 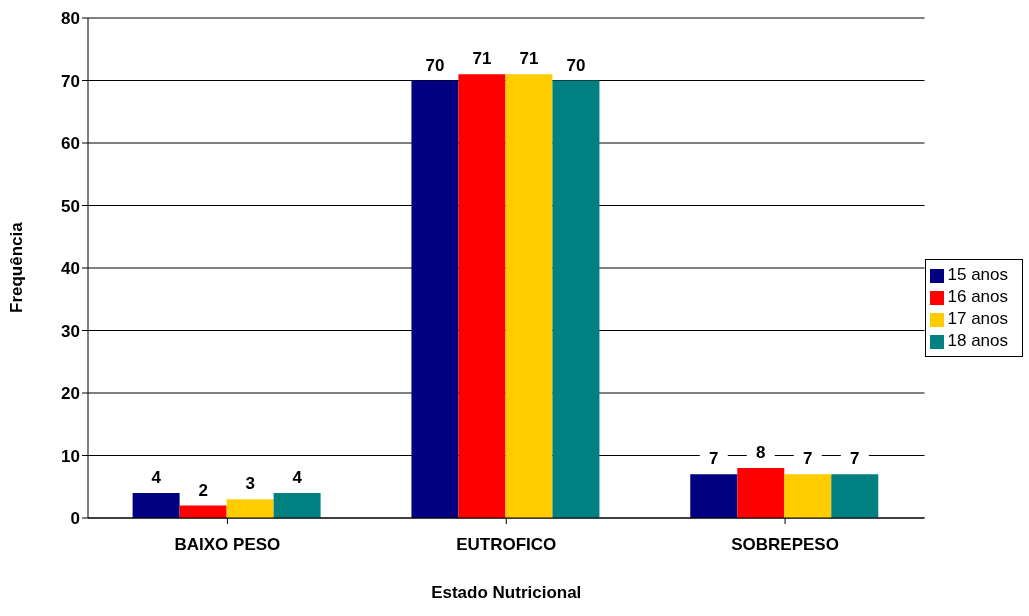 What do you see at coordinates (70, 331) in the screenshot?
I see `y-tick-label: 30` at bounding box center [70, 331].